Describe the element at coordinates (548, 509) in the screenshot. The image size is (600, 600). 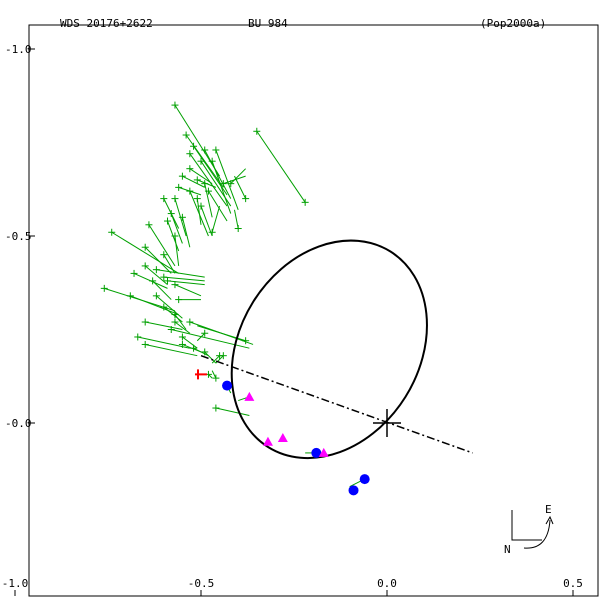
I see `compass-east-label: E` at that location.